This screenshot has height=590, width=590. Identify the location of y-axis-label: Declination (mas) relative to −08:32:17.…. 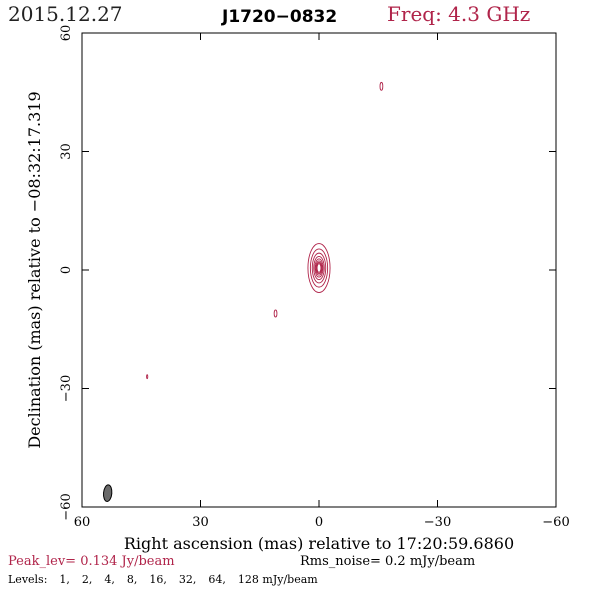
(34, 269).